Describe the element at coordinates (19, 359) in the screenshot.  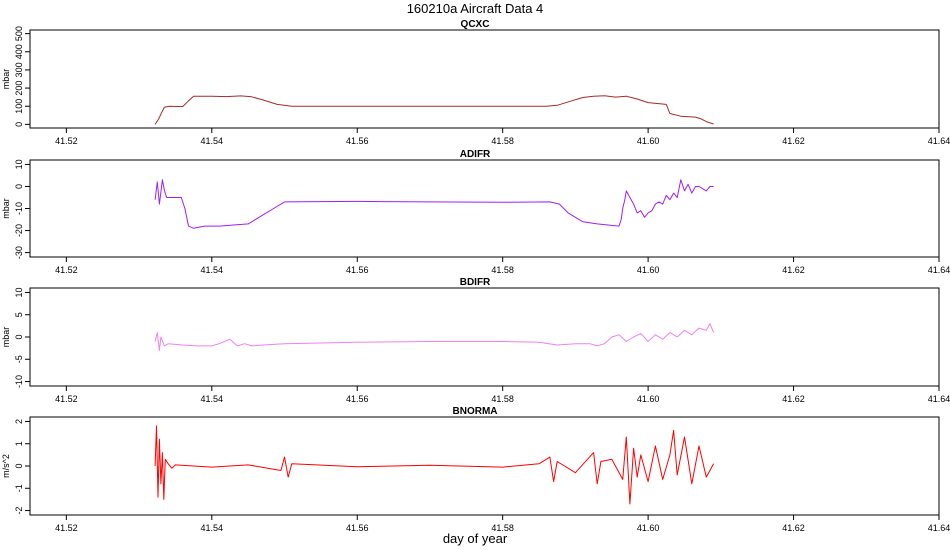
I see `y-tick-label: -5` at that location.